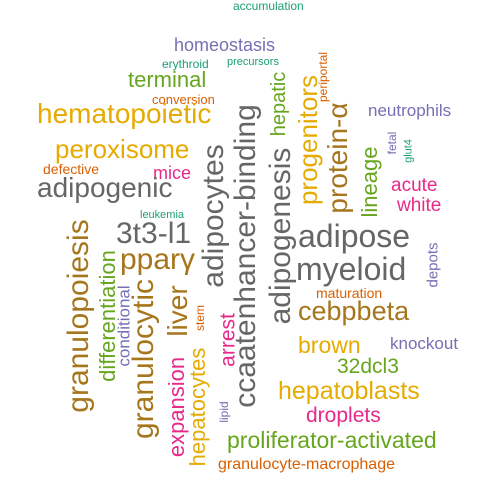 This screenshot has width=500, height=500. What do you see at coordinates (392, 143) in the screenshot?
I see `word-fetal: fetal` at bounding box center [392, 143].